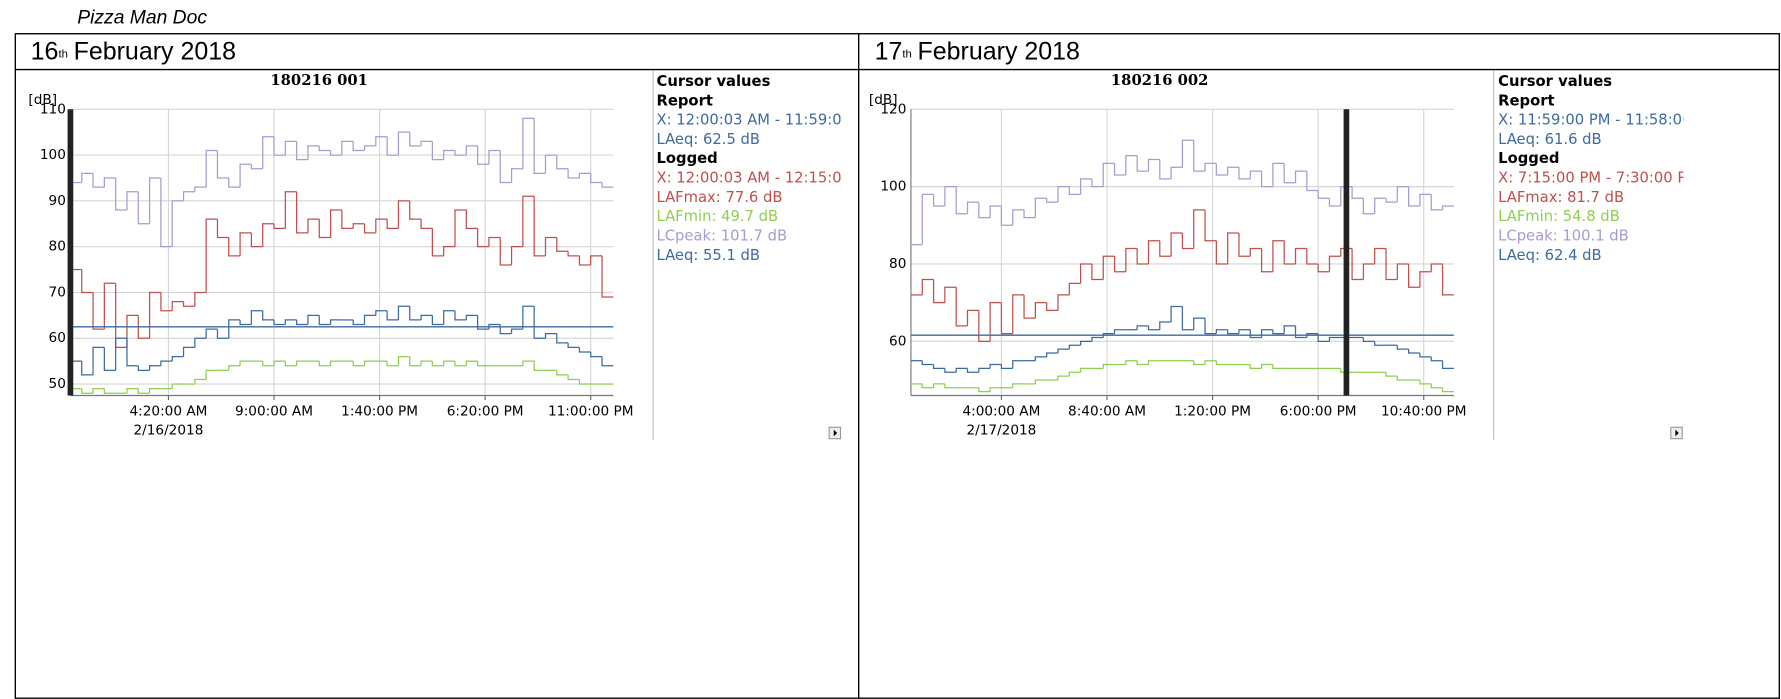 Image resolution: width=1781 pixels, height=699 pixels. I want to click on y-axis-label: [dB], so click(883, 100).